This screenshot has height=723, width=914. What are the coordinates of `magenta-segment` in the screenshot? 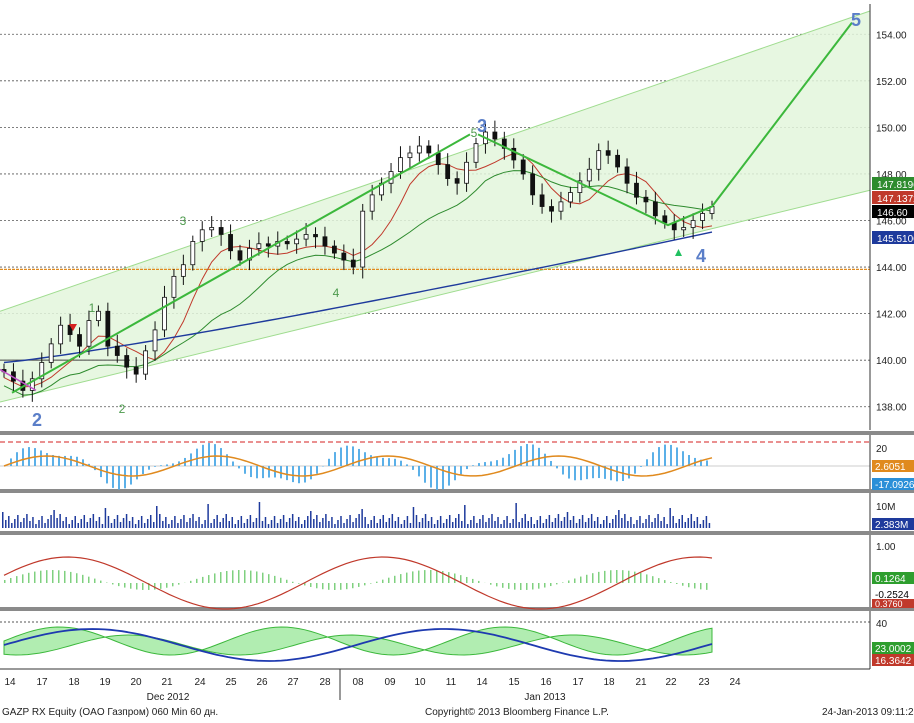 It's located at (18, 380).